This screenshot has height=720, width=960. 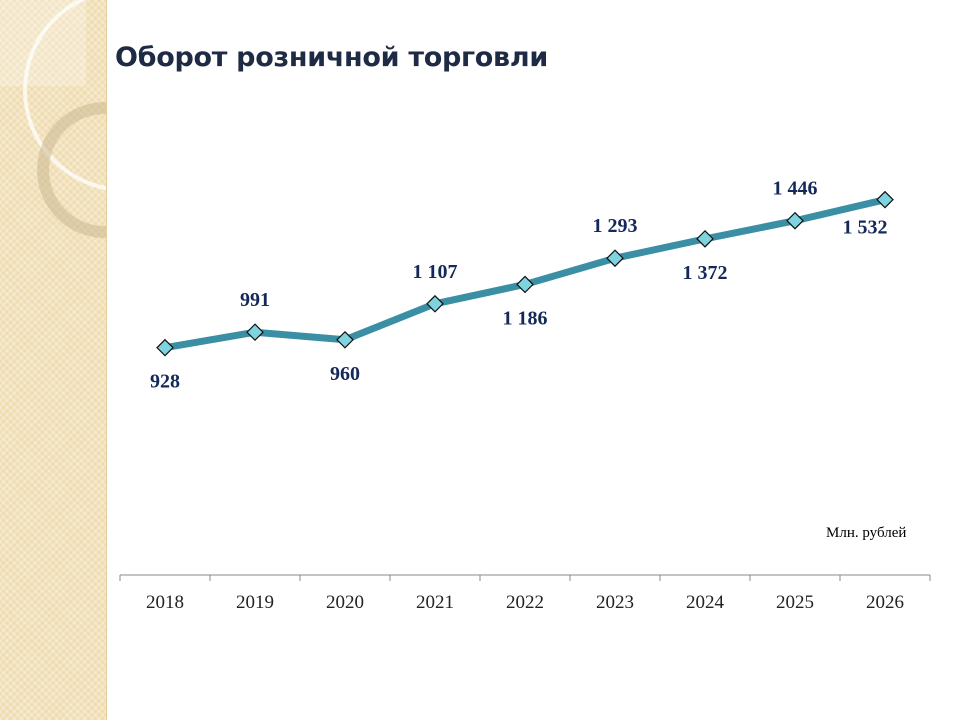 What do you see at coordinates (615, 226) in the screenshot?
I see `data-label: 1 293` at bounding box center [615, 226].